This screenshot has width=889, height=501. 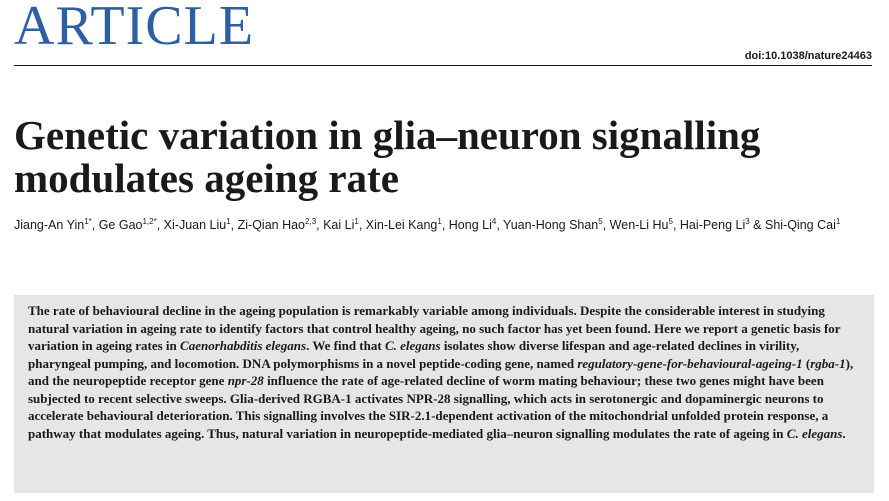 What do you see at coordinates (149, 221) in the screenshot?
I see `author-affiliation: 1,2*` at bounding box center [149, 221].